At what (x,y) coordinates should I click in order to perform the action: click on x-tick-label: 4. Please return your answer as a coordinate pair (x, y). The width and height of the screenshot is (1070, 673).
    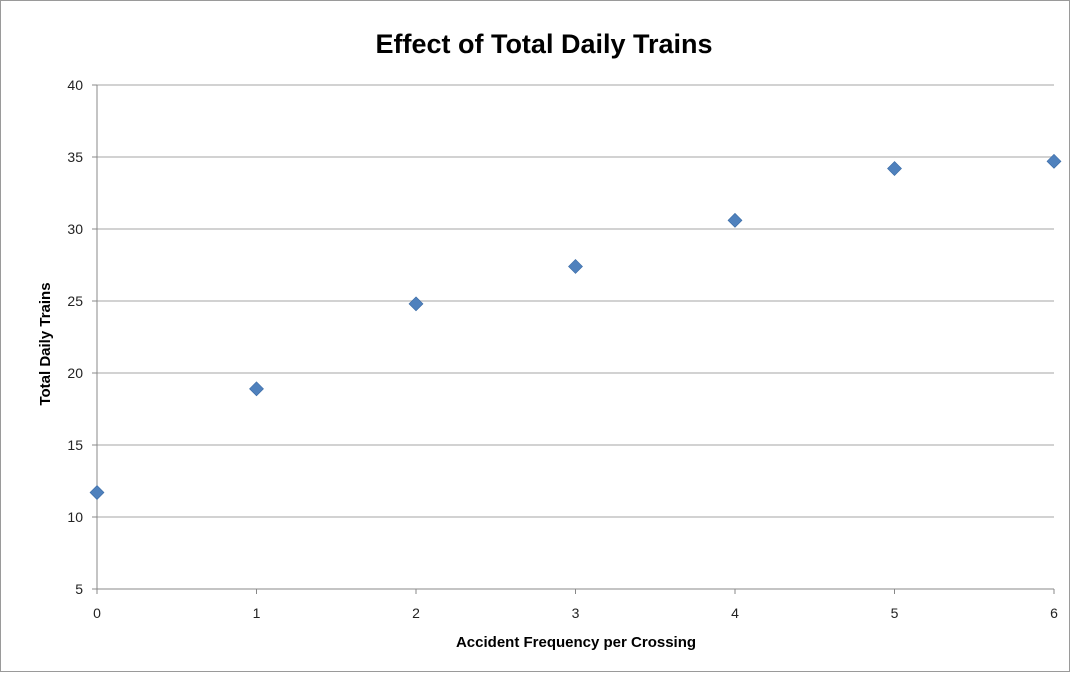
    Looking at the image, I should click on (735, 613).